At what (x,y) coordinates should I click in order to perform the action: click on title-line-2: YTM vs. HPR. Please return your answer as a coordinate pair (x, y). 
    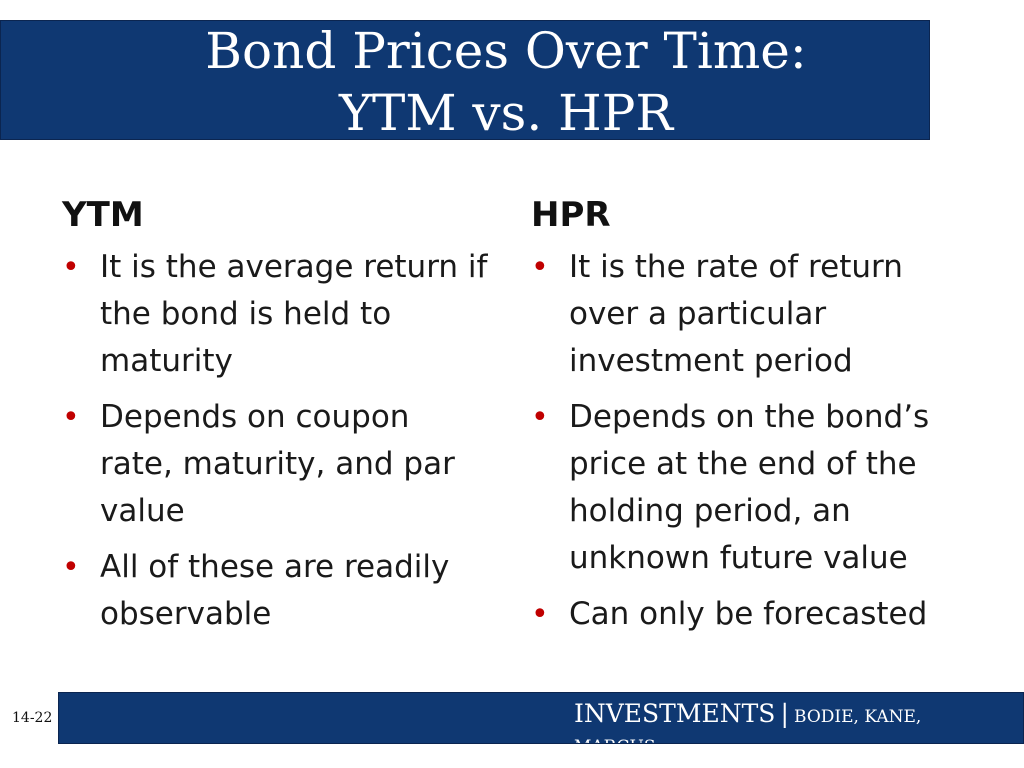
    Looking at the image, I should click on (506, 113).